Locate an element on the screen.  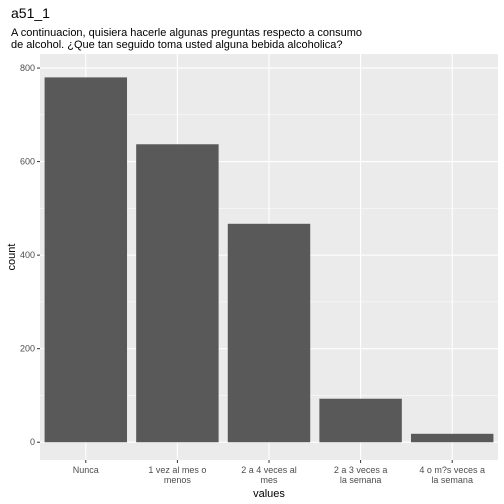
x-tick-label-line: menos is located at coordinates (178, 480).